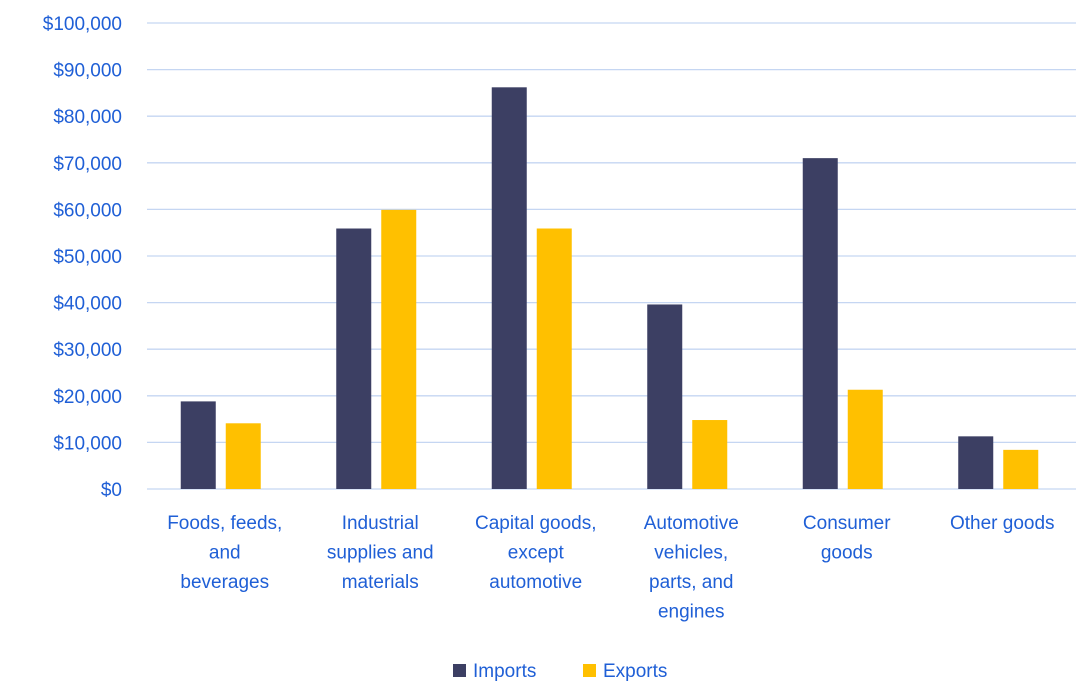  Describe the element at coordinates (87, 117) in the screenshot. I see `y-tick-label: $80,000` at that location.